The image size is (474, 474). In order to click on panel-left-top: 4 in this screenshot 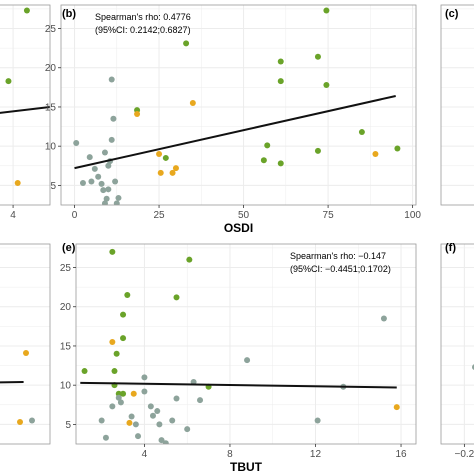, I will do `click(25, 112)`.